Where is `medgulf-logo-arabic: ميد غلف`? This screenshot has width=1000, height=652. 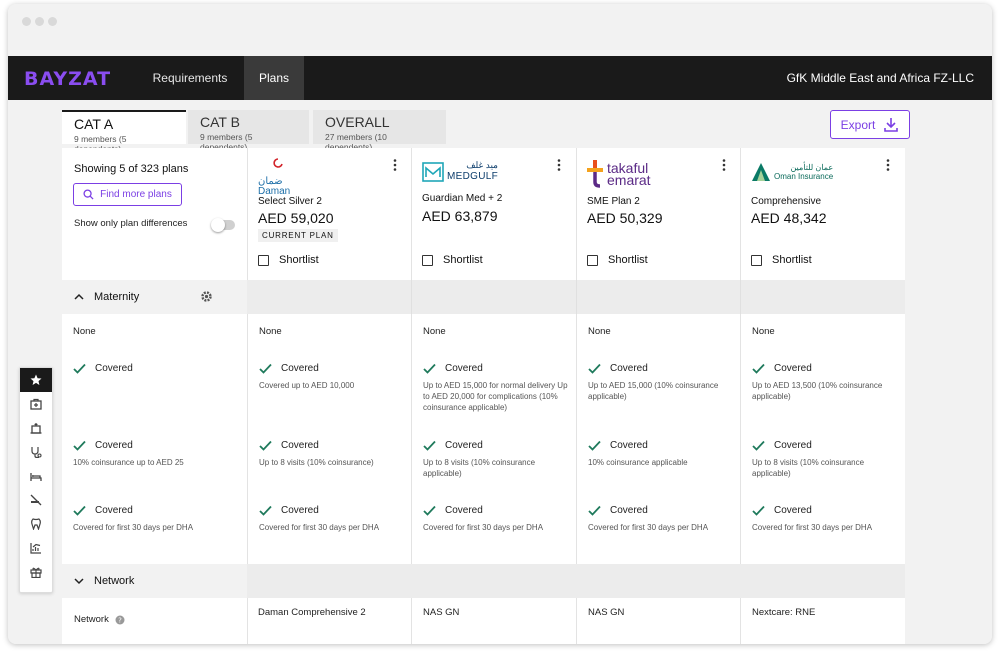 medgulf-logo-arabic: ميد غلف is located at coordinates (482, 165).